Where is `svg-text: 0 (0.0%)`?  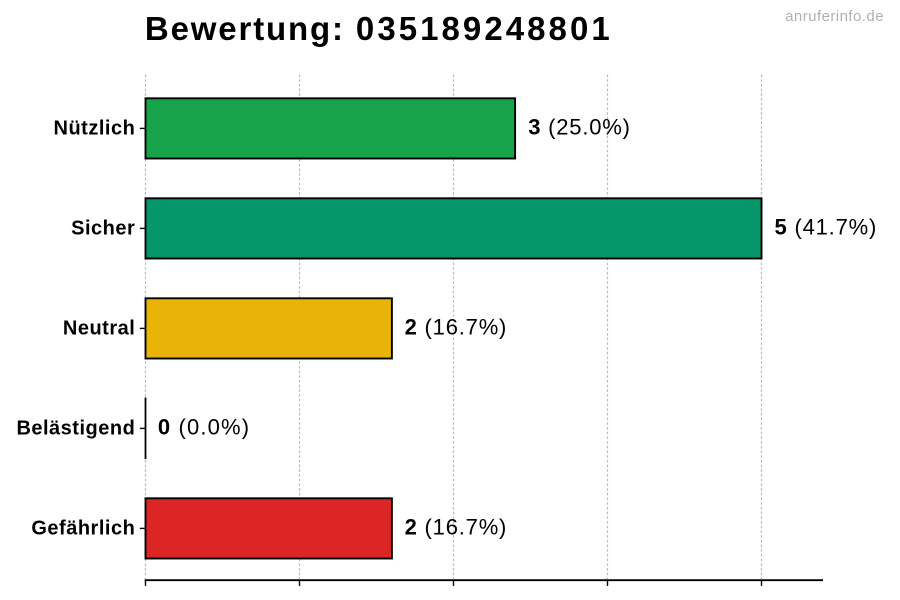 svg-text: 0 (0.0%) is located at coordinates (204, 427).